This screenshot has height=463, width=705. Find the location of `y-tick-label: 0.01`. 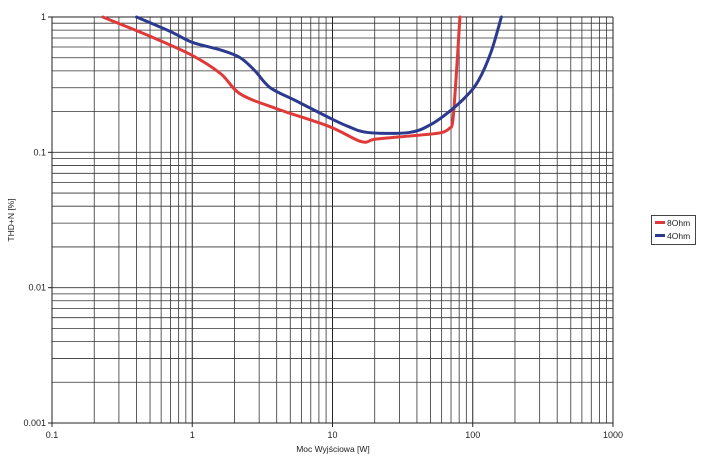

y-tick-label: 0.01 is located at coordinates (37, 288).